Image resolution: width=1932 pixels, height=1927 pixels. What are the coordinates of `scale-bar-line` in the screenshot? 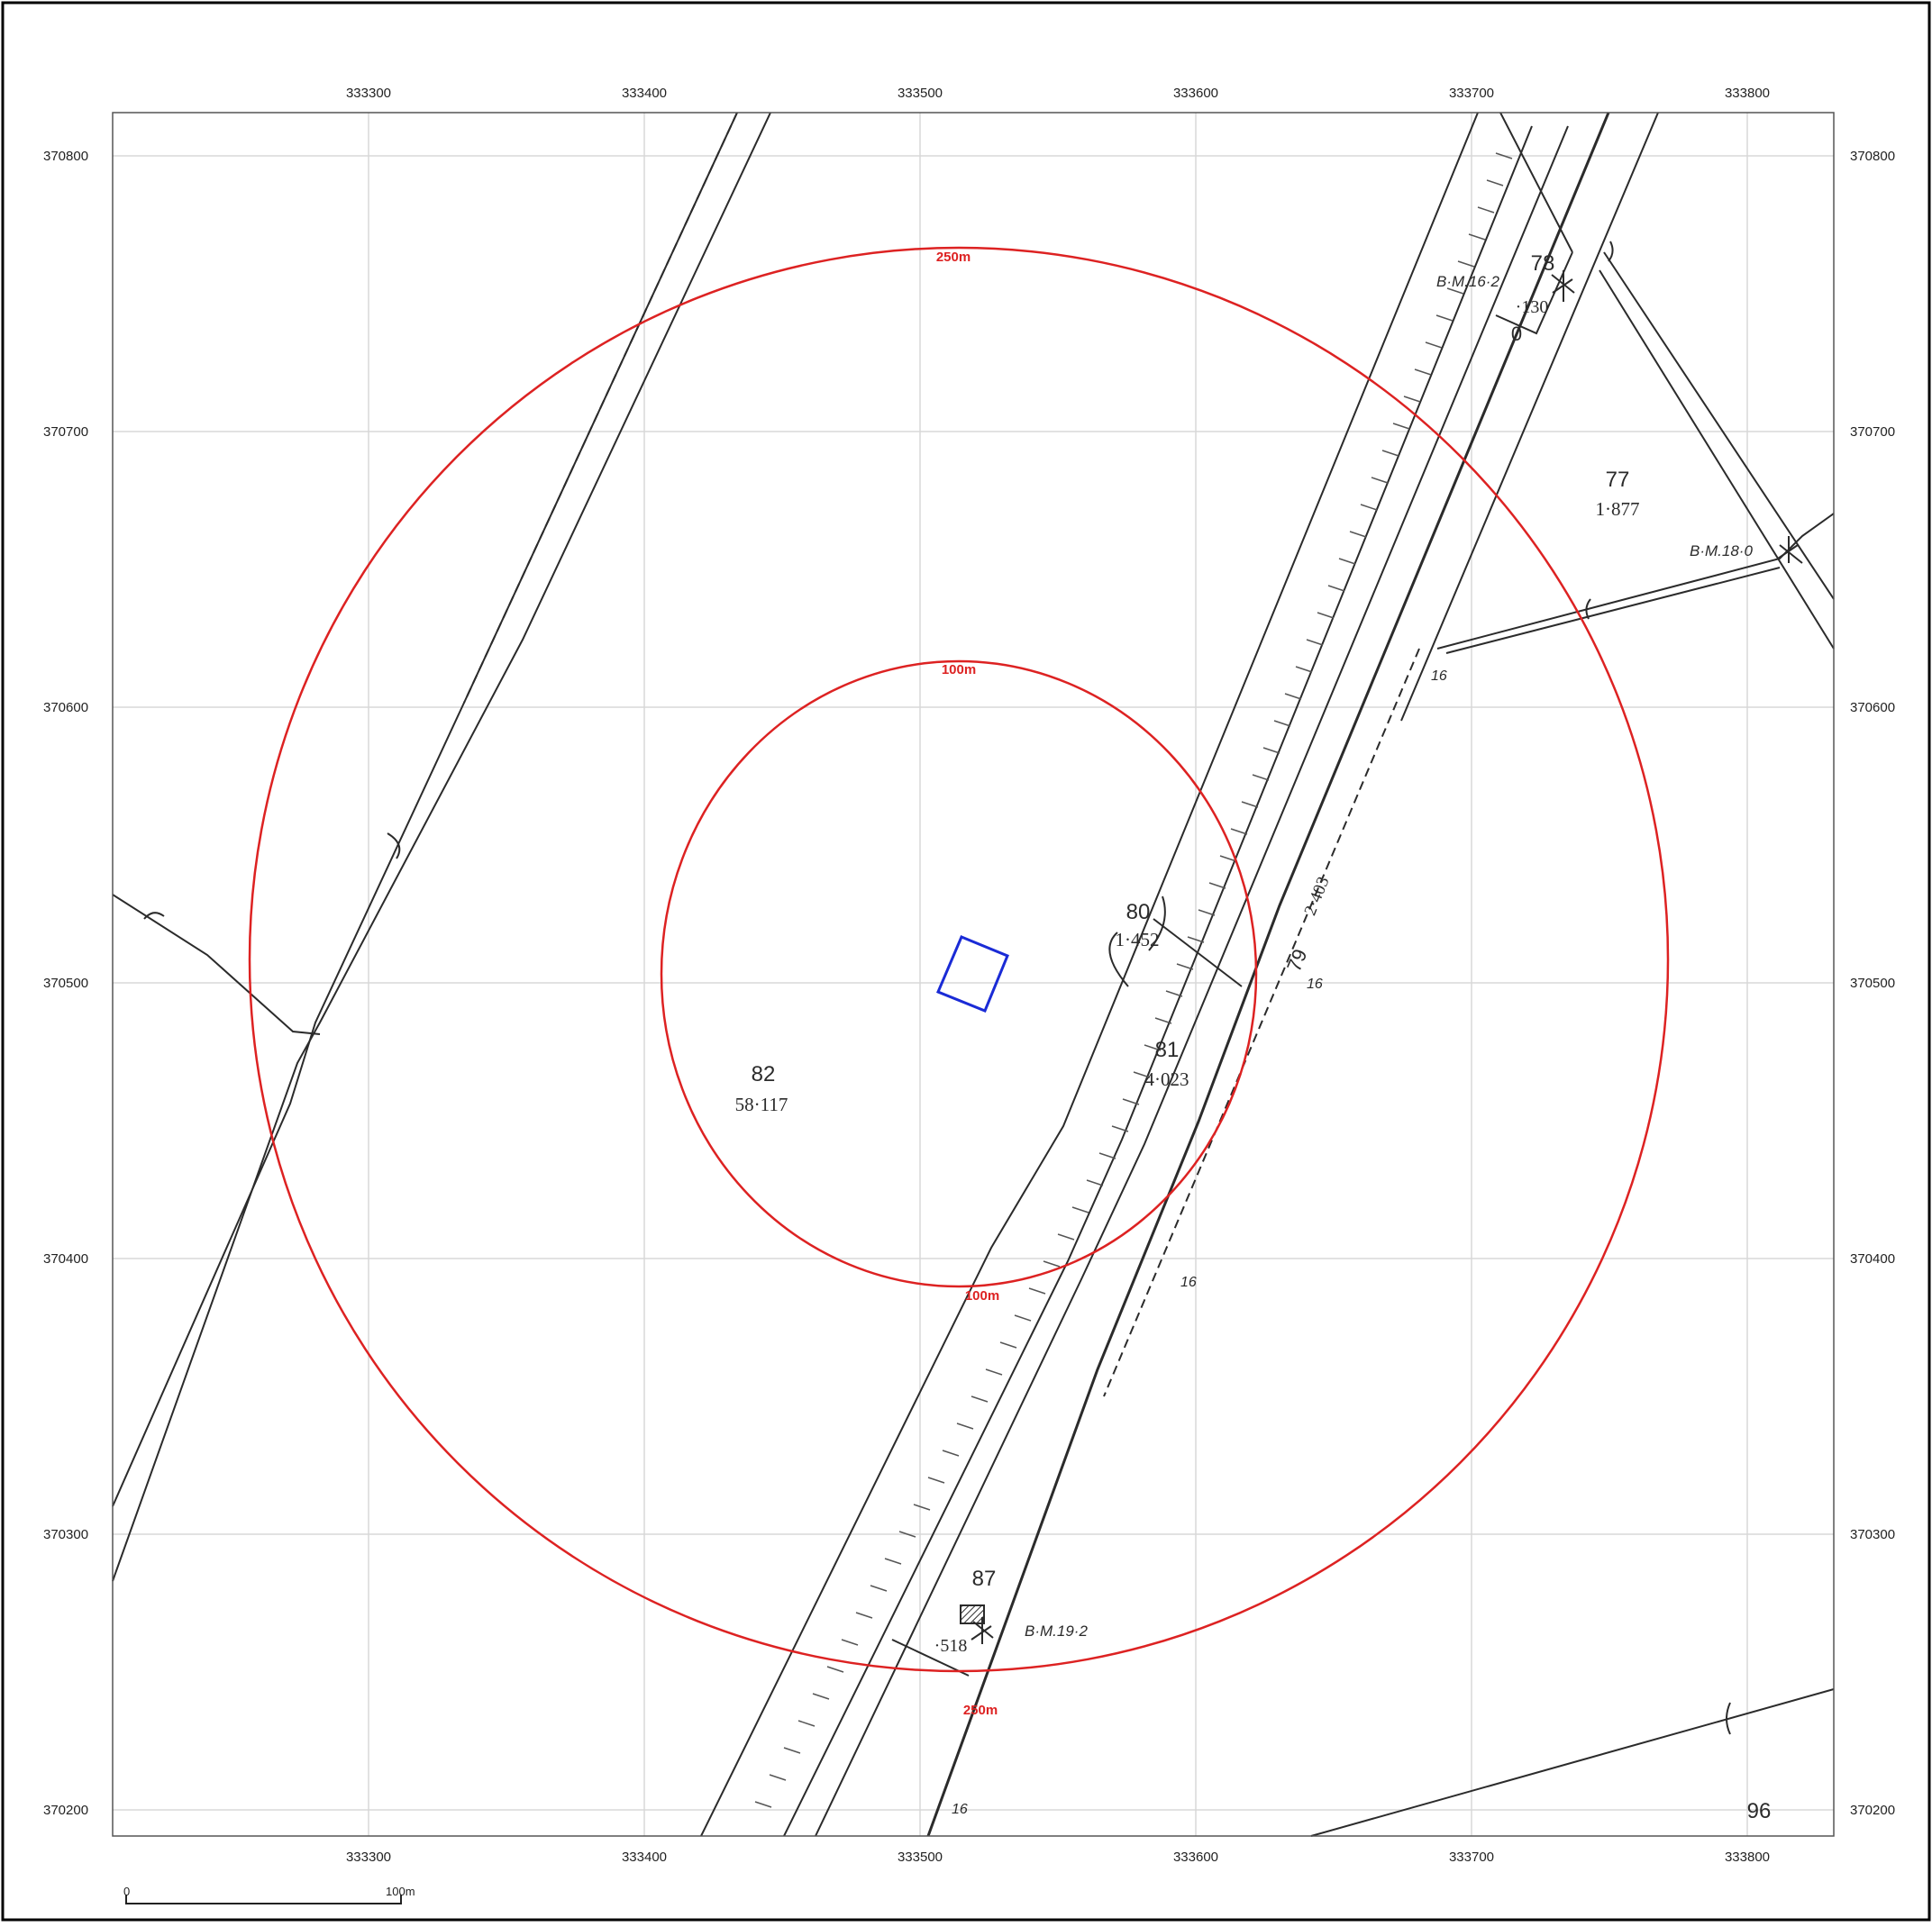 It's located at (263, 1900).